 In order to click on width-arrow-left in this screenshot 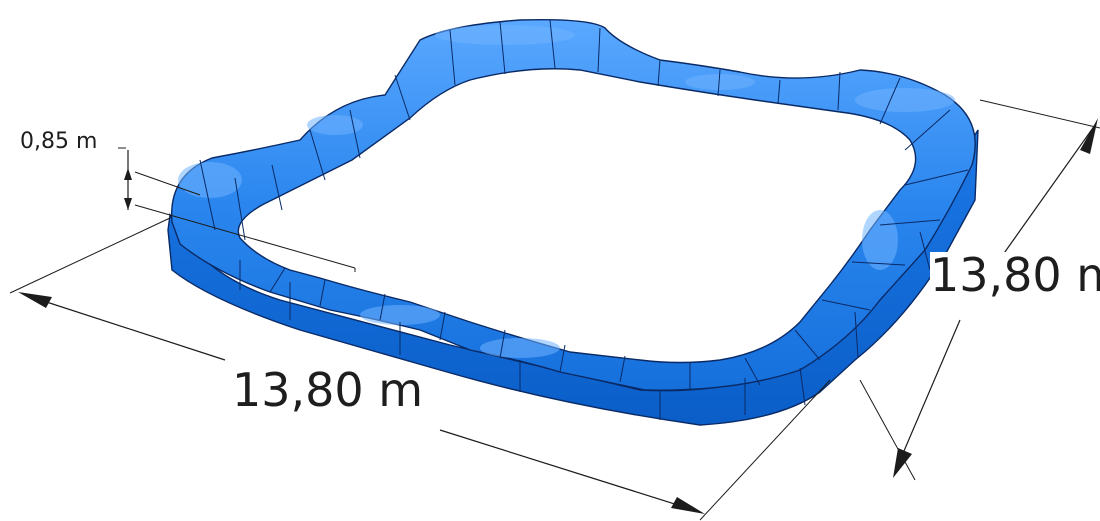, I will do `click(35, 300)`.